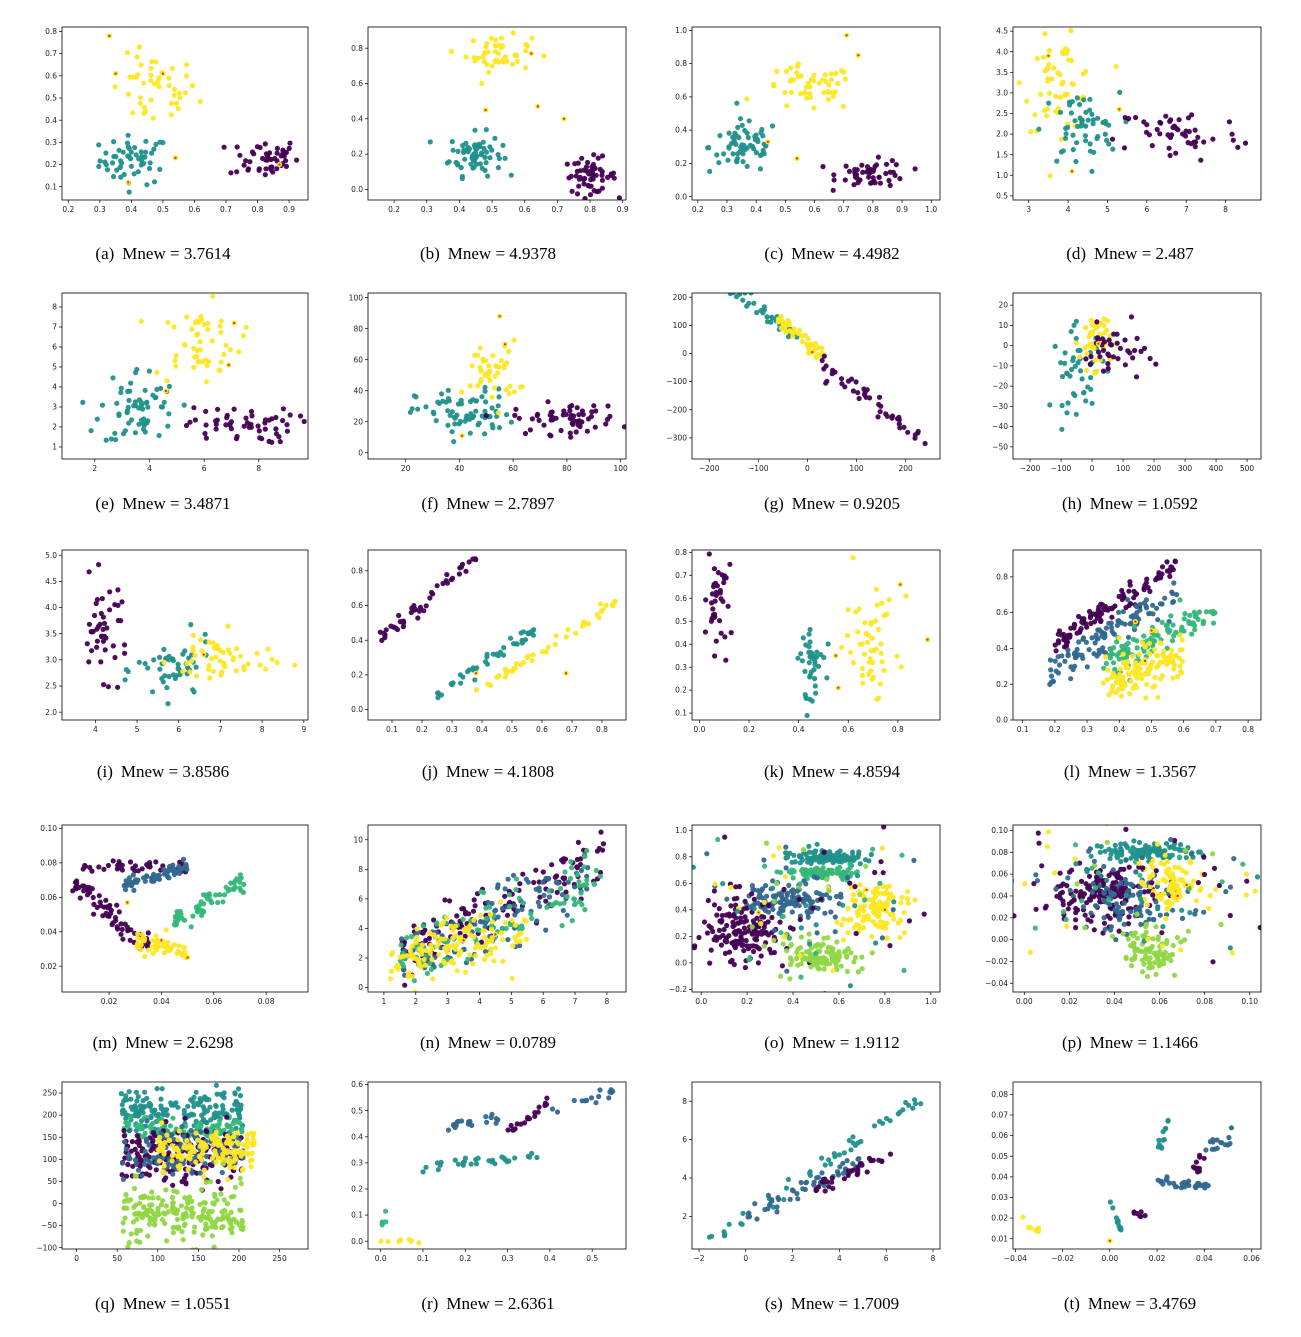  What do you see at coordinates (557, 209) in the screenshot?
I see `x-tick-label: 0.7` at bounding box center [557, 209].